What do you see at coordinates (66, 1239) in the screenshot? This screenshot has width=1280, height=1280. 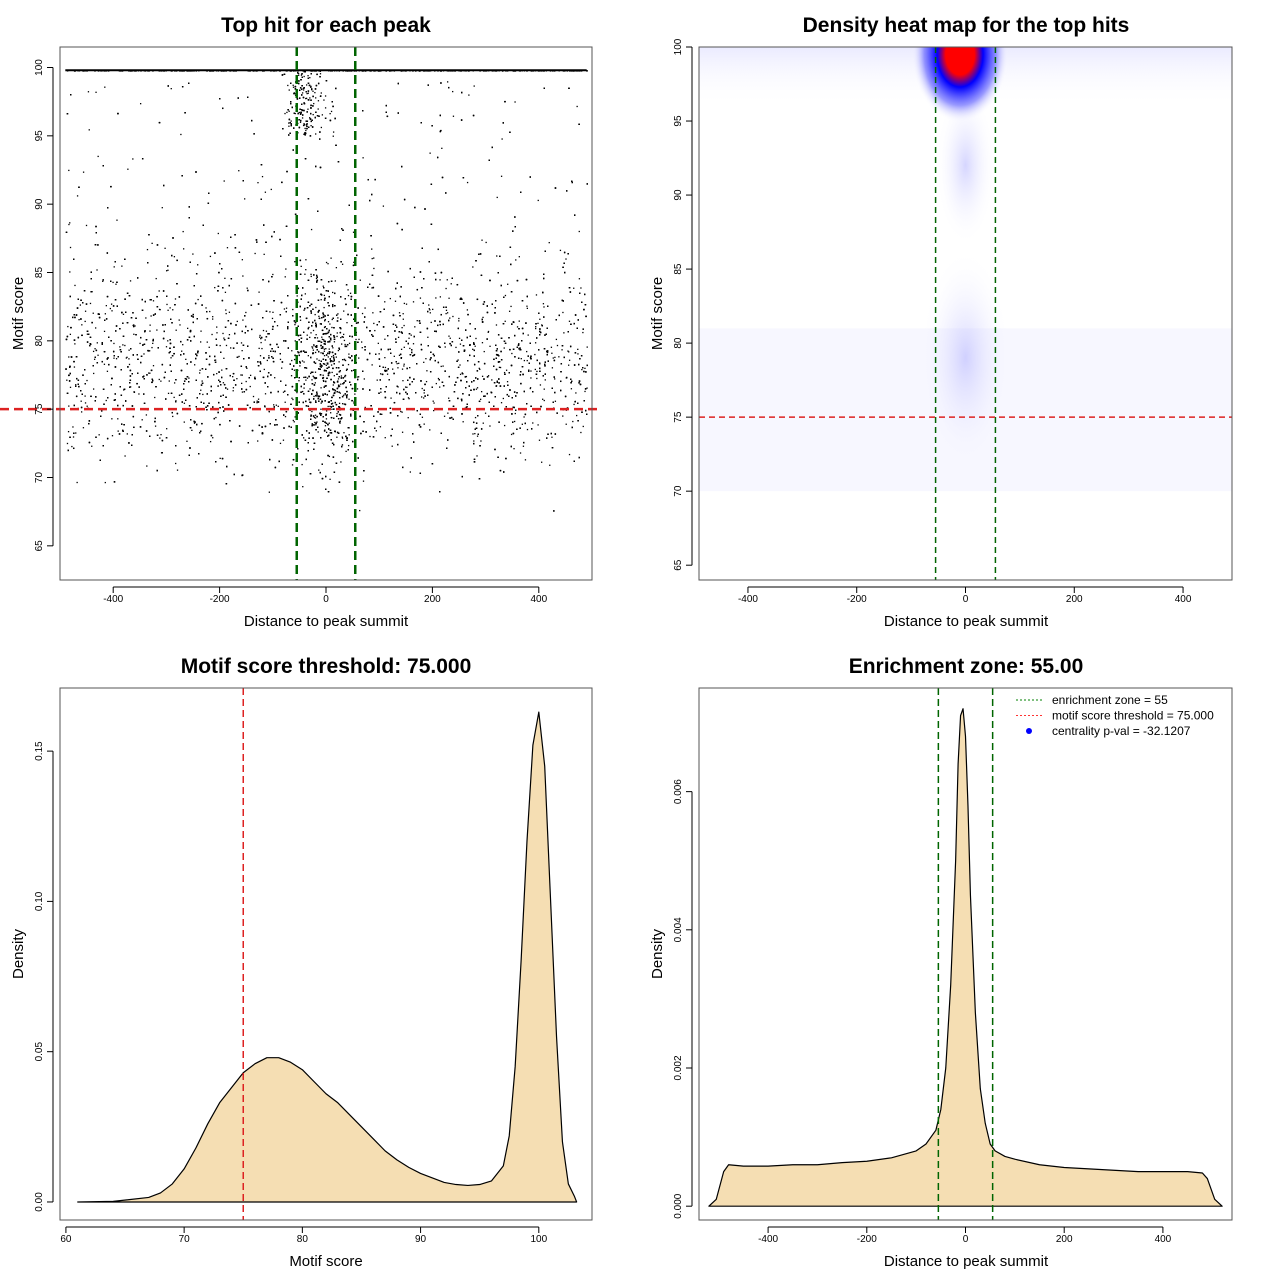 I see `x-tick-label: 60` at bounding box center [66, 1239].